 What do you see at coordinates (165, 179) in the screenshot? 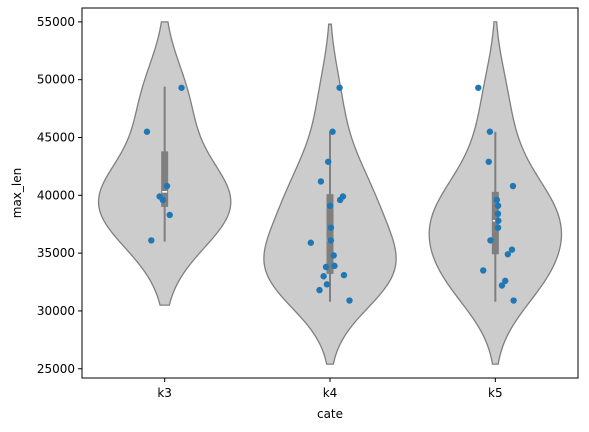
I see `iqr-box-k3` at bounding box center [165, 179].